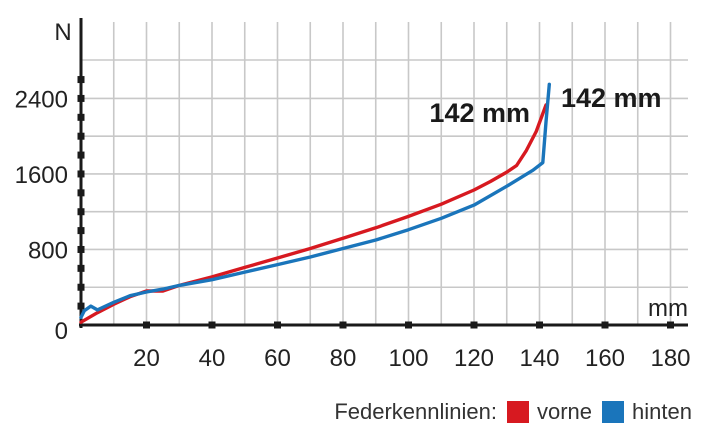 The image size is (712, 444). Describe the element at coordinates (61, 331) in the screenshot. I see `y-tick-label: 0` at that location.